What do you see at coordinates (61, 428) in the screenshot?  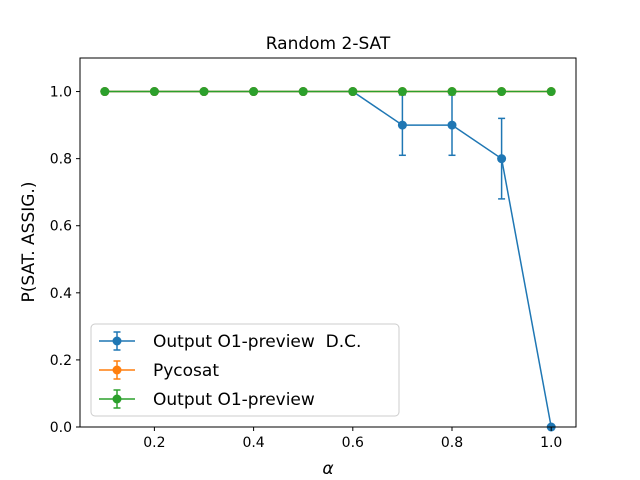 I see `y-tick-label: 0.0` at bounding box center [61, 428].